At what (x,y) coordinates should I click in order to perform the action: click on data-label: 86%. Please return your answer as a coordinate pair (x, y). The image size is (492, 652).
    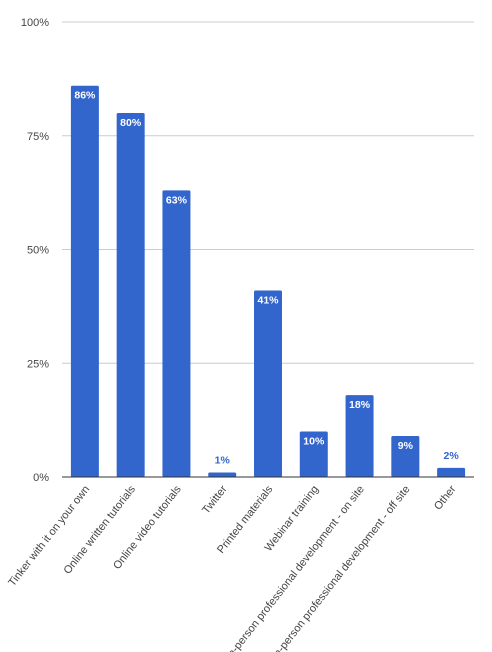
    Looking at the image, I should click on (85, 96).